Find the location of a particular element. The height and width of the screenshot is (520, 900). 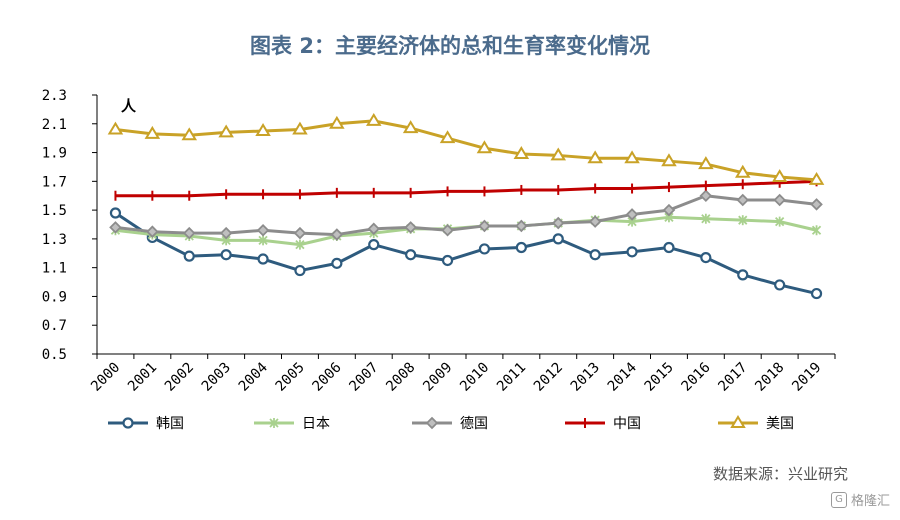

x-tick-label: 2016 is located at coordinates (696, 377).